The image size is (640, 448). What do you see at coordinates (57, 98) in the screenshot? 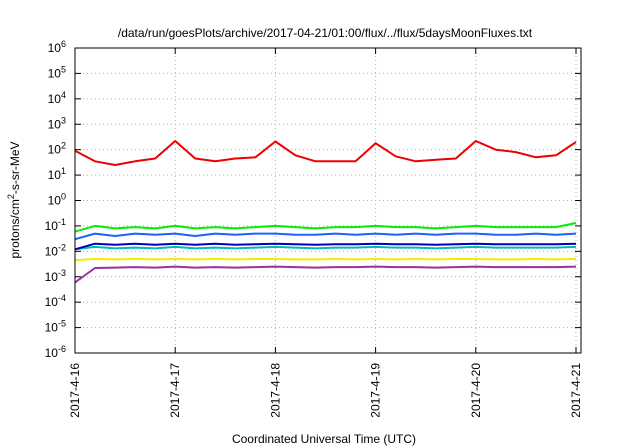
I see `y-tick-label: 10⁴` at bounding box center [57, 98].